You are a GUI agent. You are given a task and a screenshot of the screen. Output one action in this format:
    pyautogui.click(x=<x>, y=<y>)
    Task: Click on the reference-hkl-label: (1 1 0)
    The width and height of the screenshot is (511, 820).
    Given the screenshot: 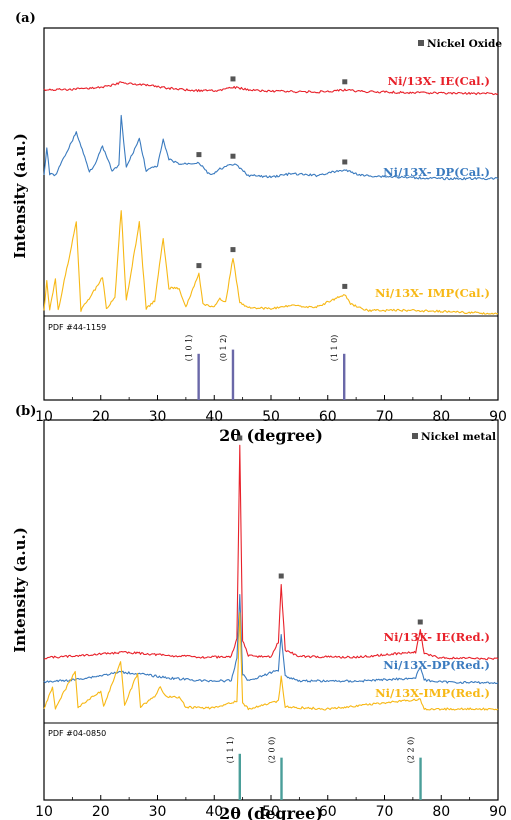 What is the action you would take?
    pyautogui.click(x=334, y=348)
    